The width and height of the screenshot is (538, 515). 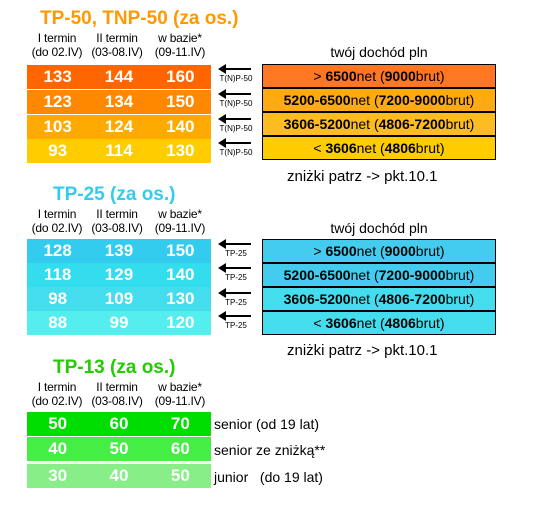 I want to click on price-cell: 160, so click(x=180, y=76).